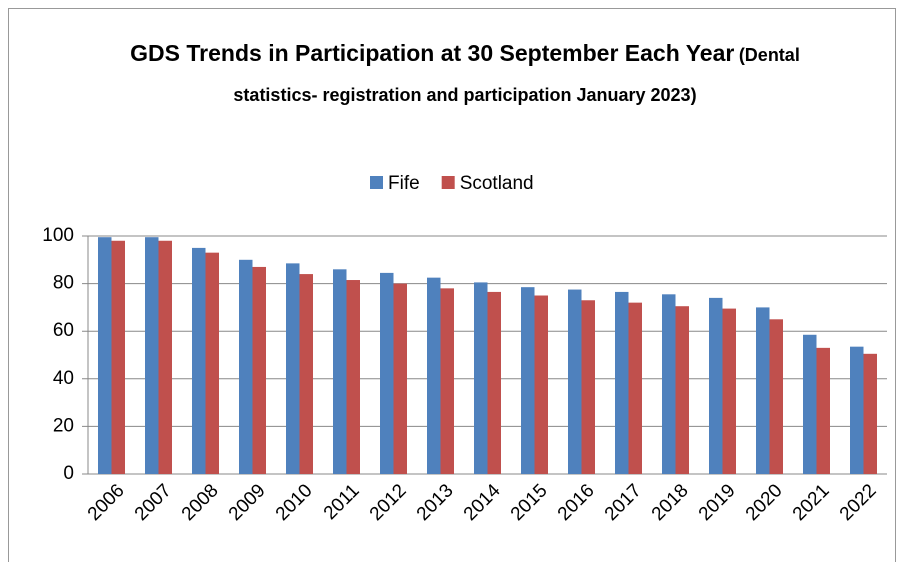 The image size is (904, 562). What do you see at coordinates (200, 502) in the screenshot?
I see `x-tick-label: 2008` at bounding box center [200, 502].